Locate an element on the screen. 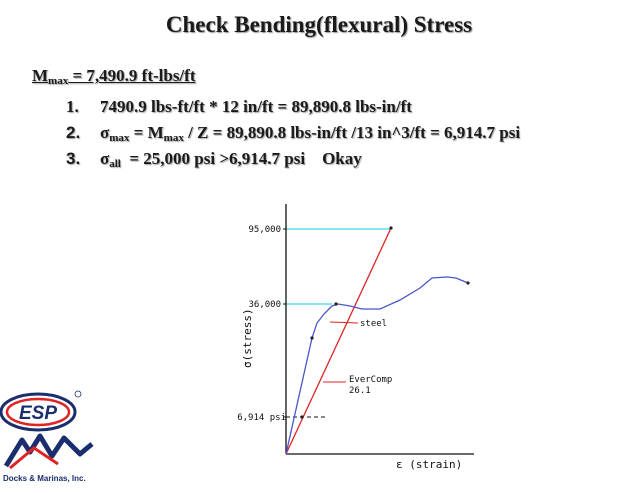 The width and height of the screenshot is (638, 493). evercomp-point is located at coordinates (391, 228).